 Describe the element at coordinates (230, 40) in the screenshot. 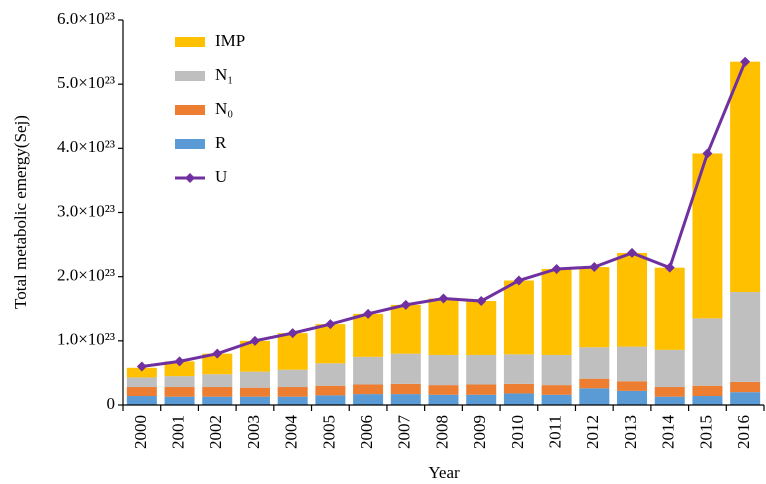

I see `legend-label: IMP` at that location.